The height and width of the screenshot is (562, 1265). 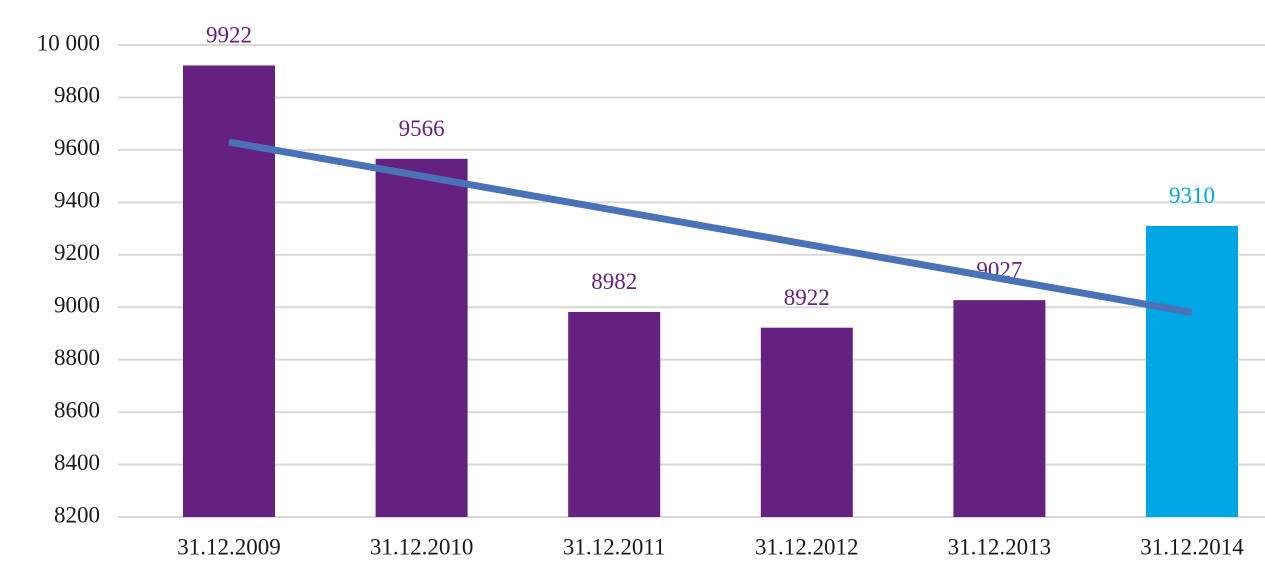 I want to click on y-tick-label: 9200, so click(x=77, y=252).